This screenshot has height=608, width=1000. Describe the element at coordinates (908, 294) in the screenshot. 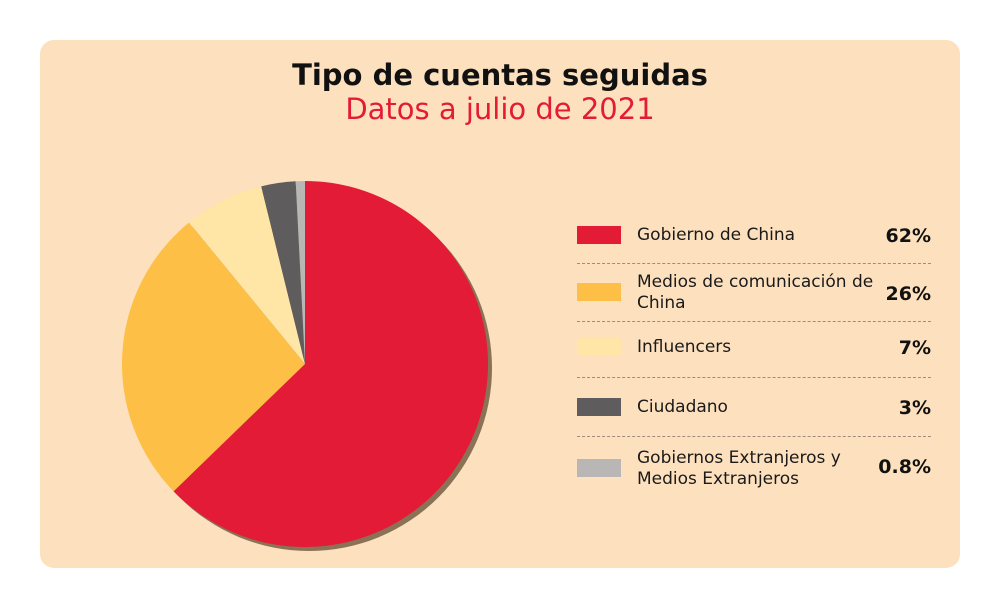

I see `legend-value: 26%` at that location.